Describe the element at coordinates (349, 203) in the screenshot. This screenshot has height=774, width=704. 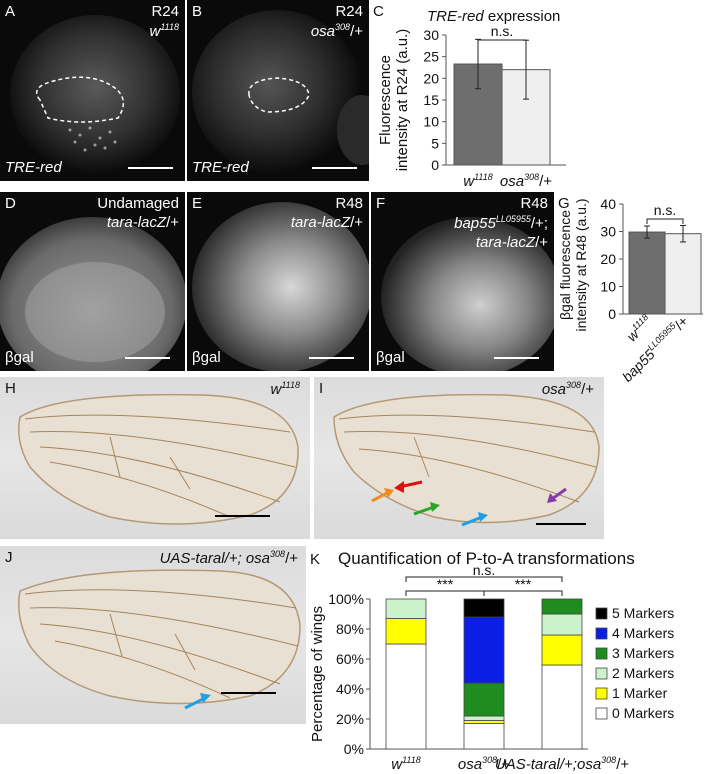
I see `panel-e-stage: R48` at that location.